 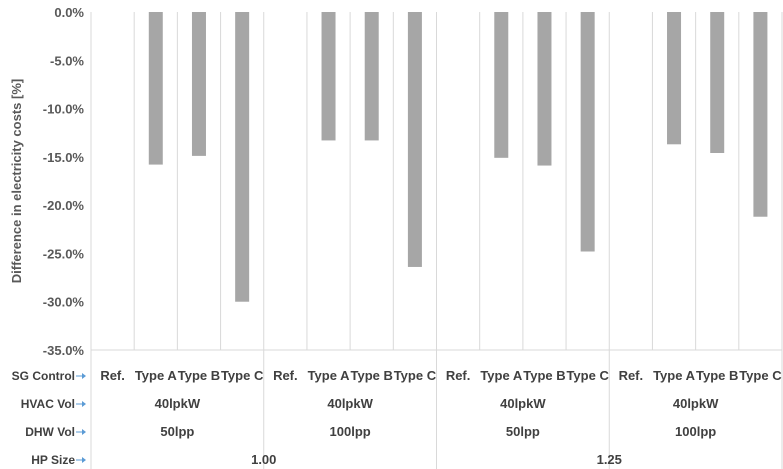 I want to click on y-tick-label: -35.0%, so click(x=64, y=350).